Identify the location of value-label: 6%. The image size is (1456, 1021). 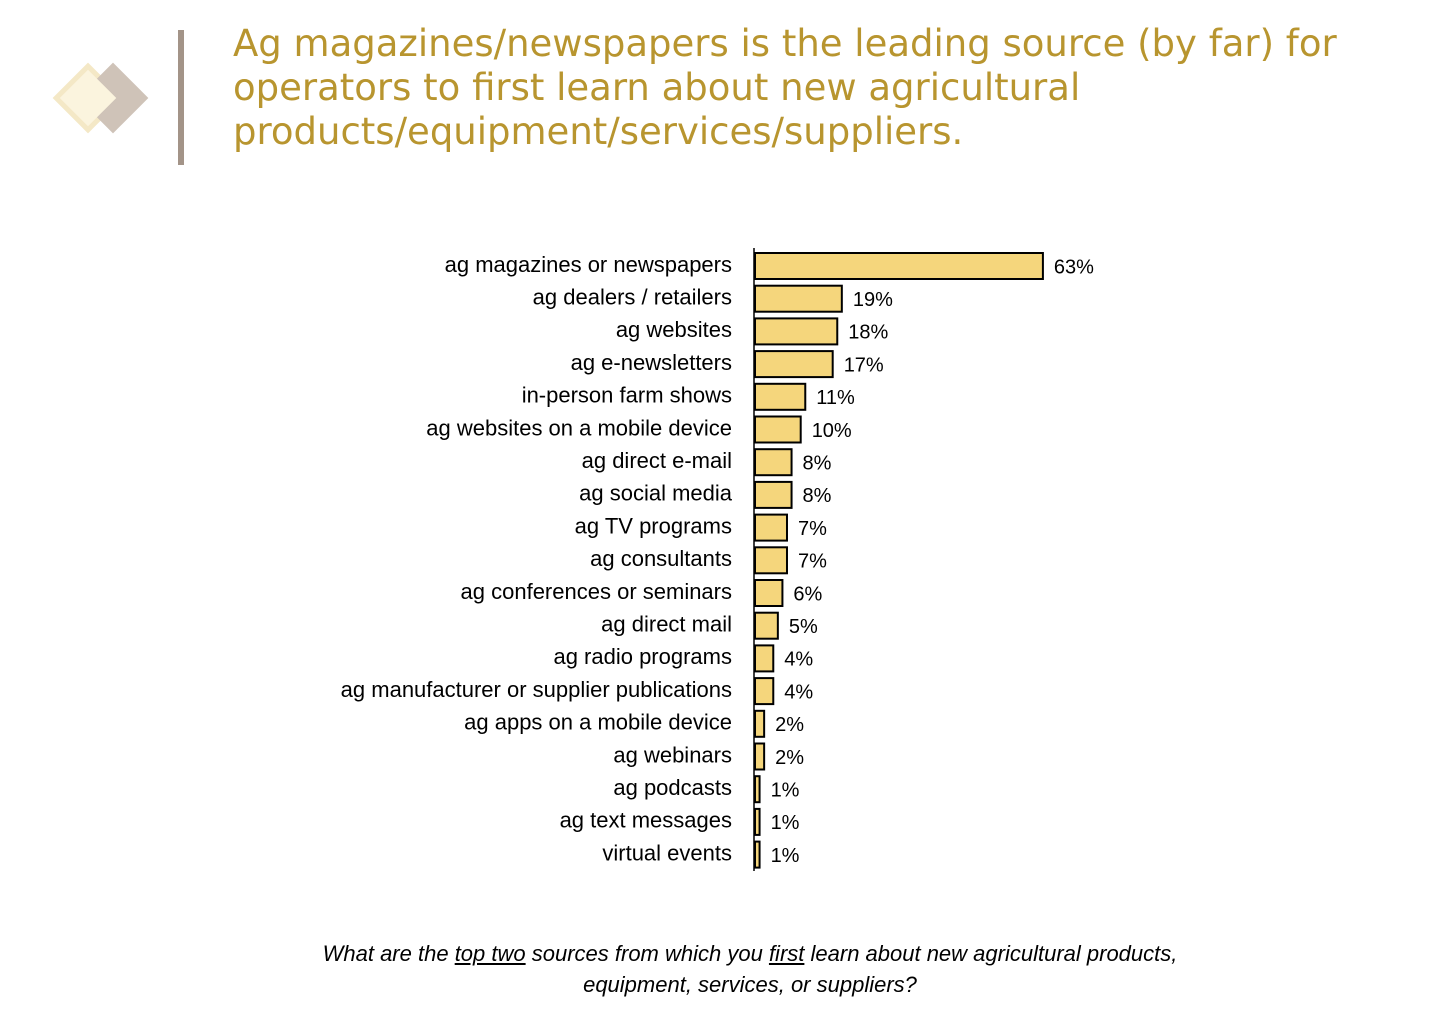
(807, 594).